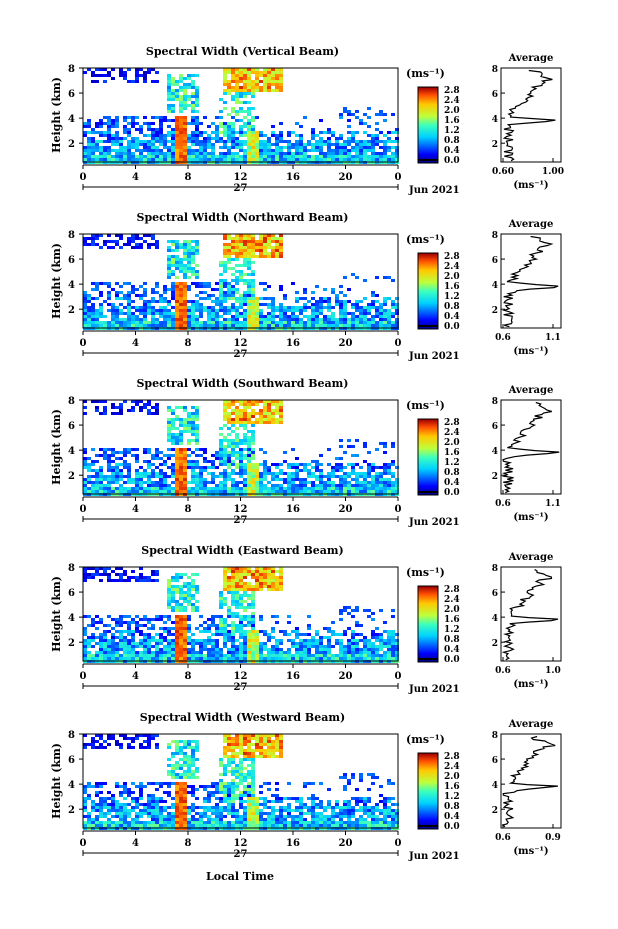 The image size is (618, 929). Describe the element at coordinates (293, 343) in the screenshot. I see `x-tick-label: 16` at that location.